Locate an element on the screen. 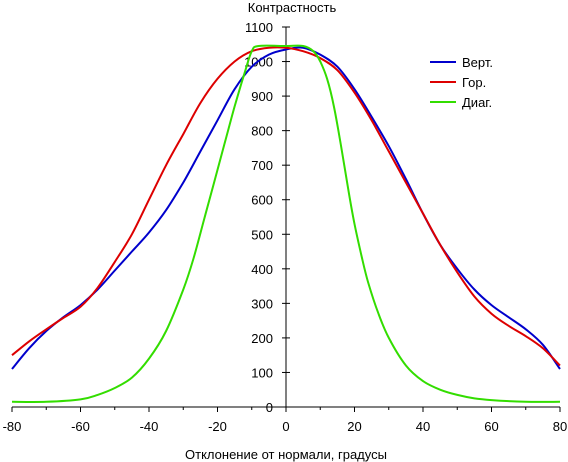  x-tick-label: -40 is located at coordinates (149, 426).